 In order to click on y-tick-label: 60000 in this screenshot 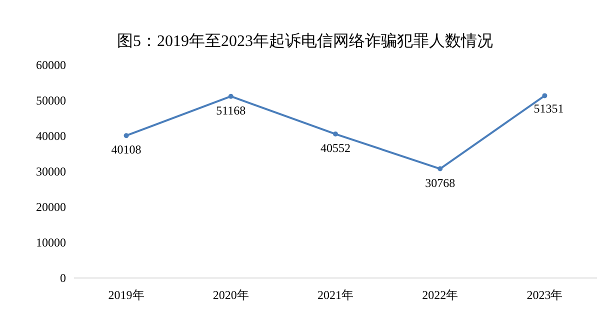, I will do `click(51, 65)`.